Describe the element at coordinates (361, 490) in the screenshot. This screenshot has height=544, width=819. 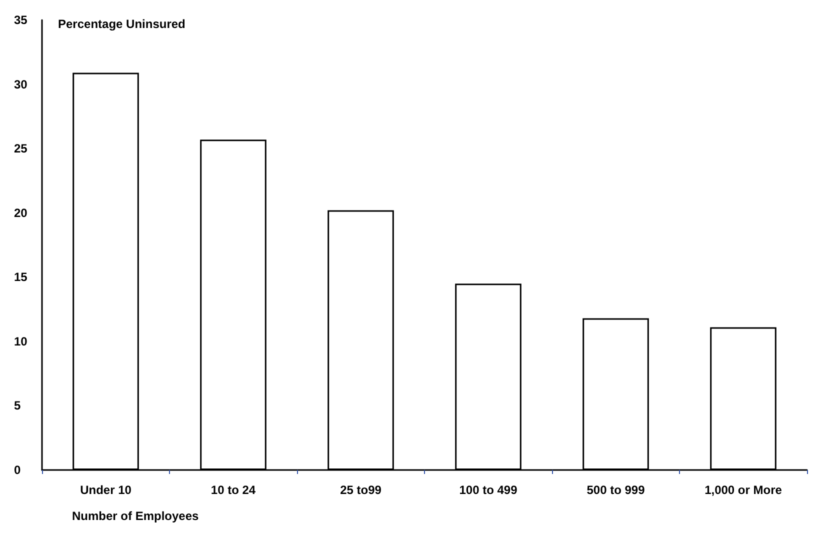
I see `x-tick-label: 25 to99` at that location.